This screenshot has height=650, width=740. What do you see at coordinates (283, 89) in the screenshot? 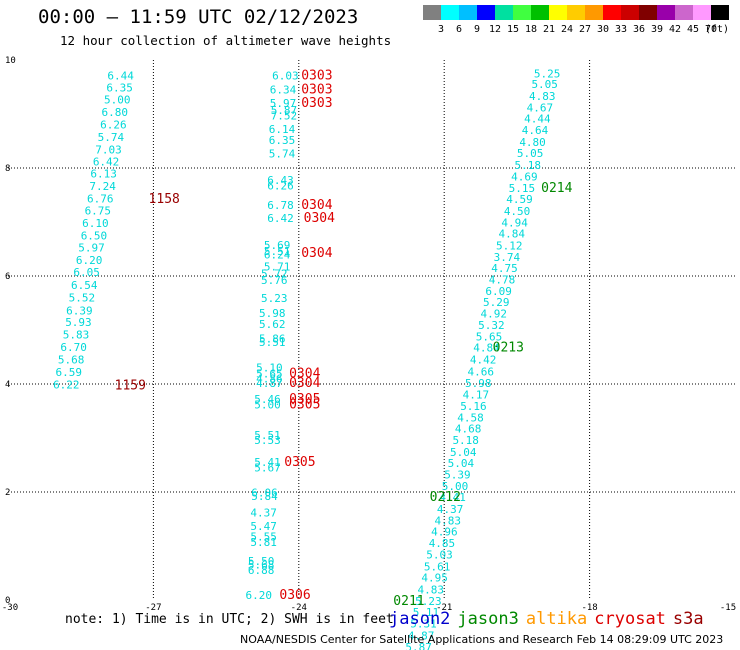
I see `wave-height-label: 6.34` at bounding box center [283, 89].